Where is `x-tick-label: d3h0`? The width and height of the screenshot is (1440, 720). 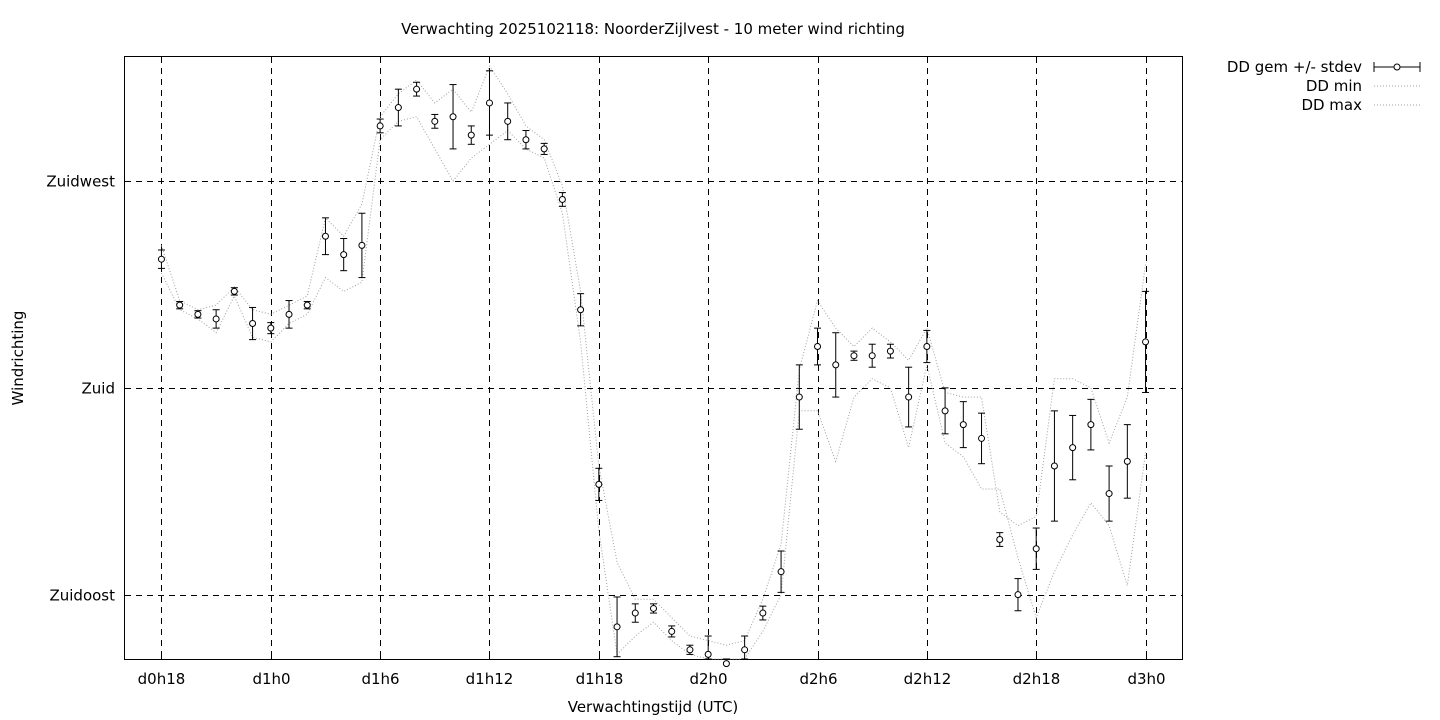
x-tick-label: d3h0 is located at coordinates (1146, 679).